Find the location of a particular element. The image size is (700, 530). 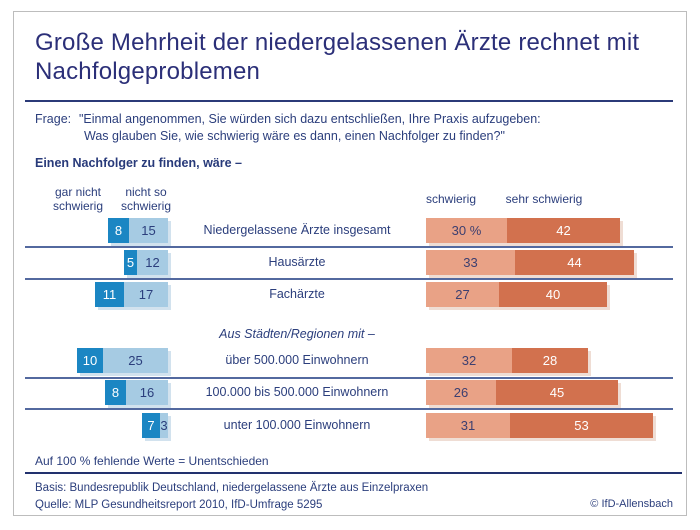

bar-nicht-so-schwierig: 15 is located at coordinates (148, 230).